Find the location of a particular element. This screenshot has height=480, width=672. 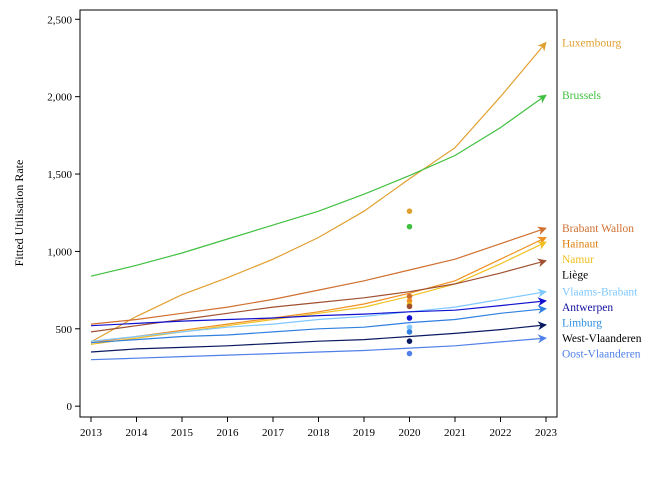

series-label: Antwerpen is located at coordinates (587, 308).